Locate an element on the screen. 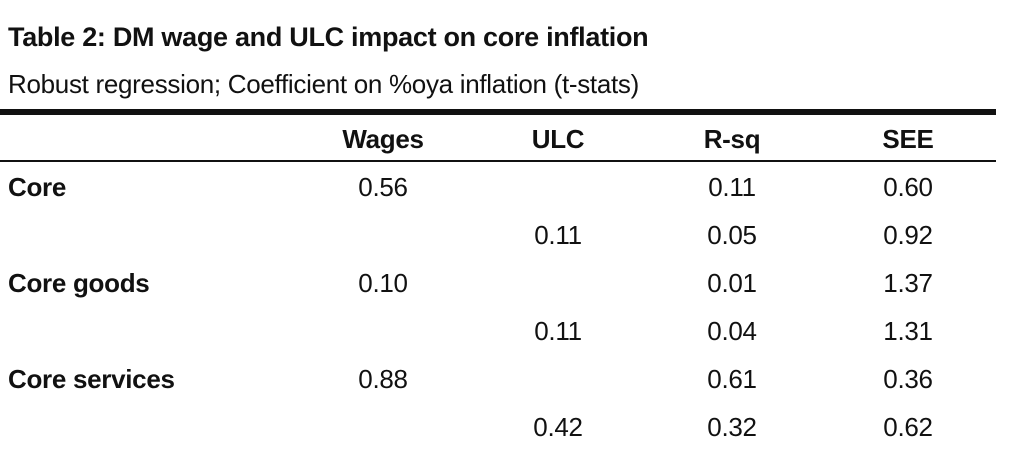  see-value: 0.60 is located at coordinates (908, 187).